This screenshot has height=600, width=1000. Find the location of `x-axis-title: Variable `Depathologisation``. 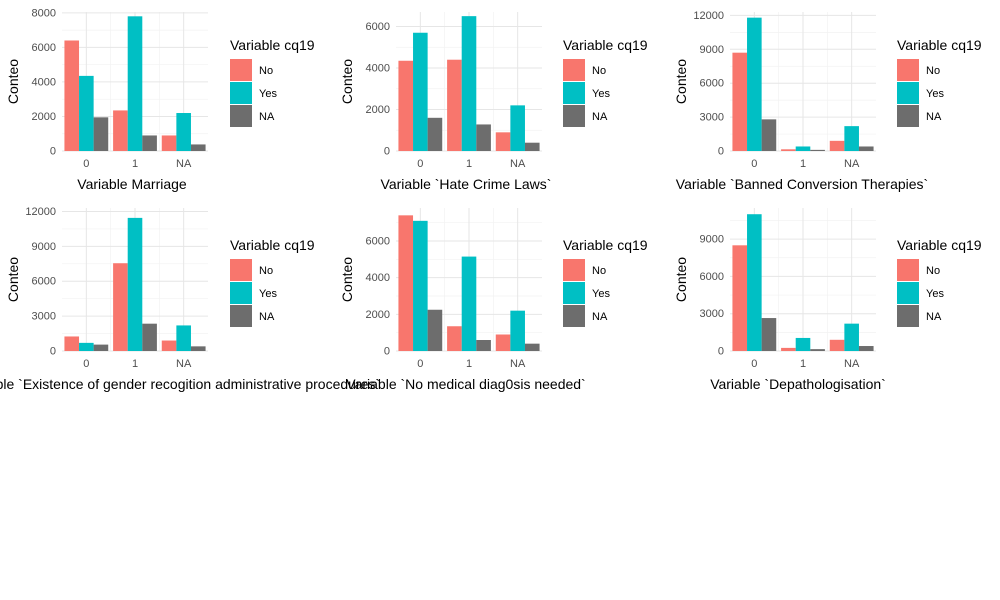

x-axis-title: Variable `Depathologisation` is located at coordinates (798, 384).